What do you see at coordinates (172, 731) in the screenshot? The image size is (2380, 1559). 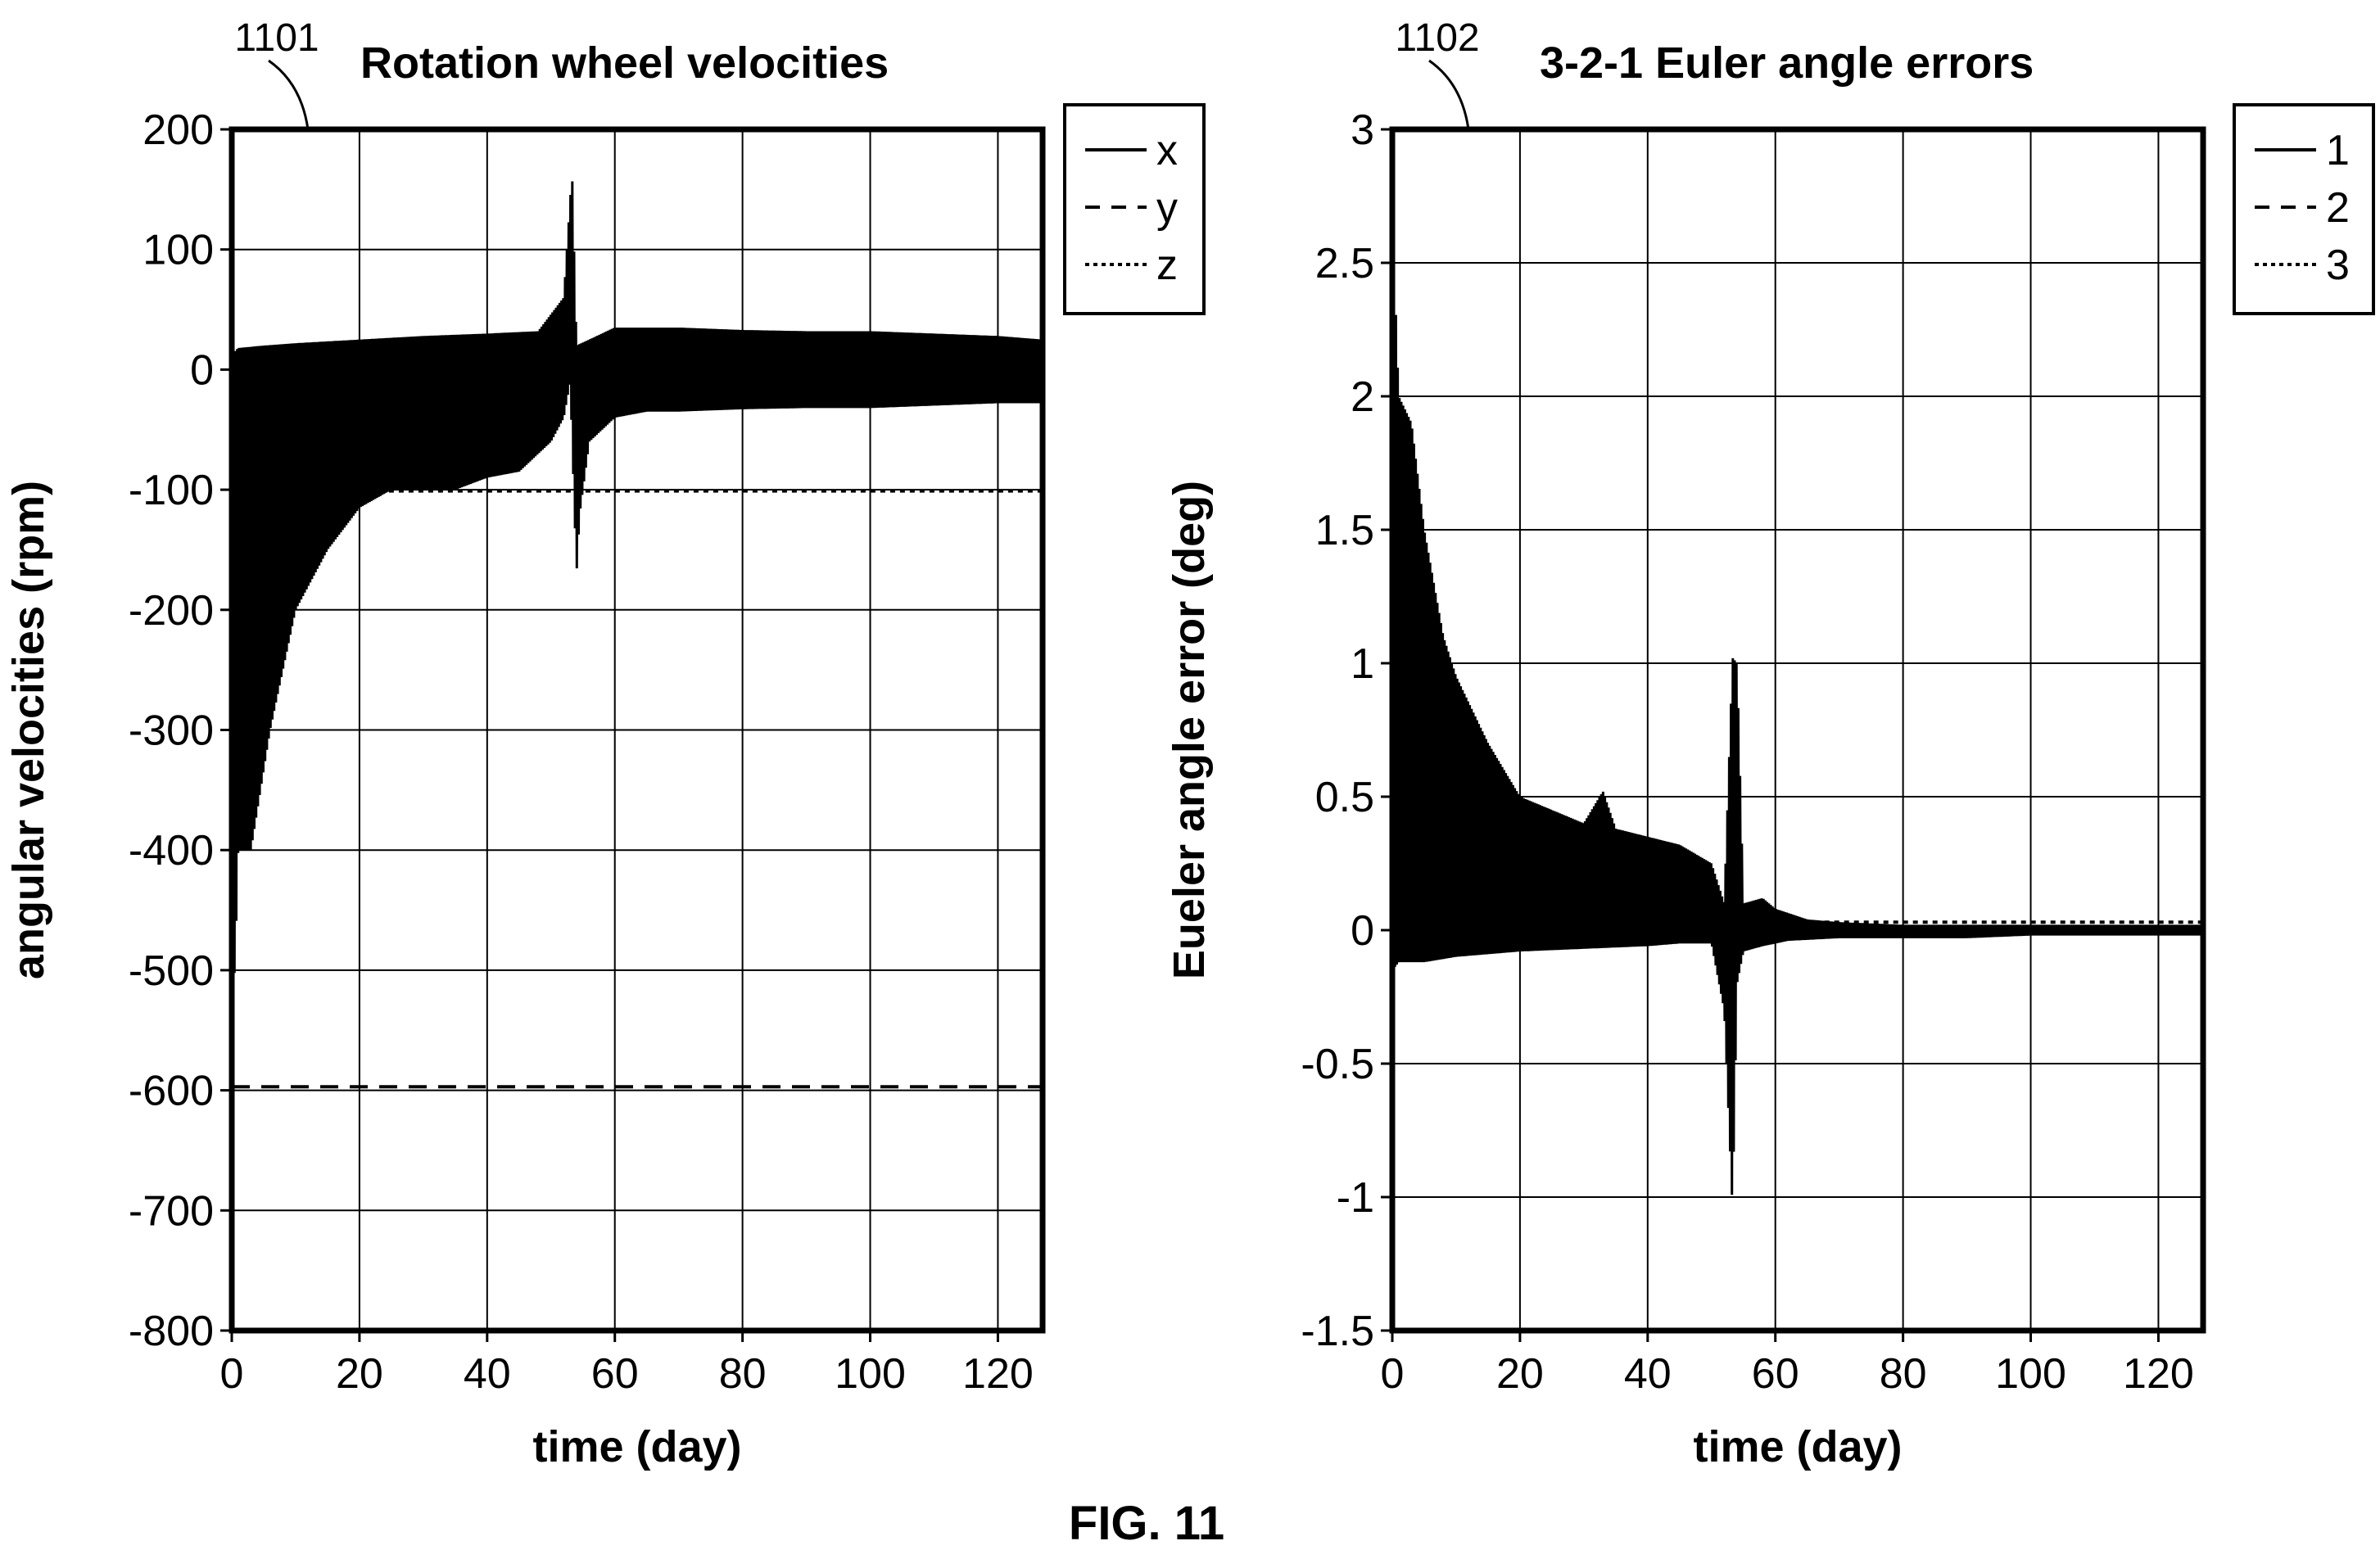 I see `y-tick-label: -300` at bounding box center [172, 731].